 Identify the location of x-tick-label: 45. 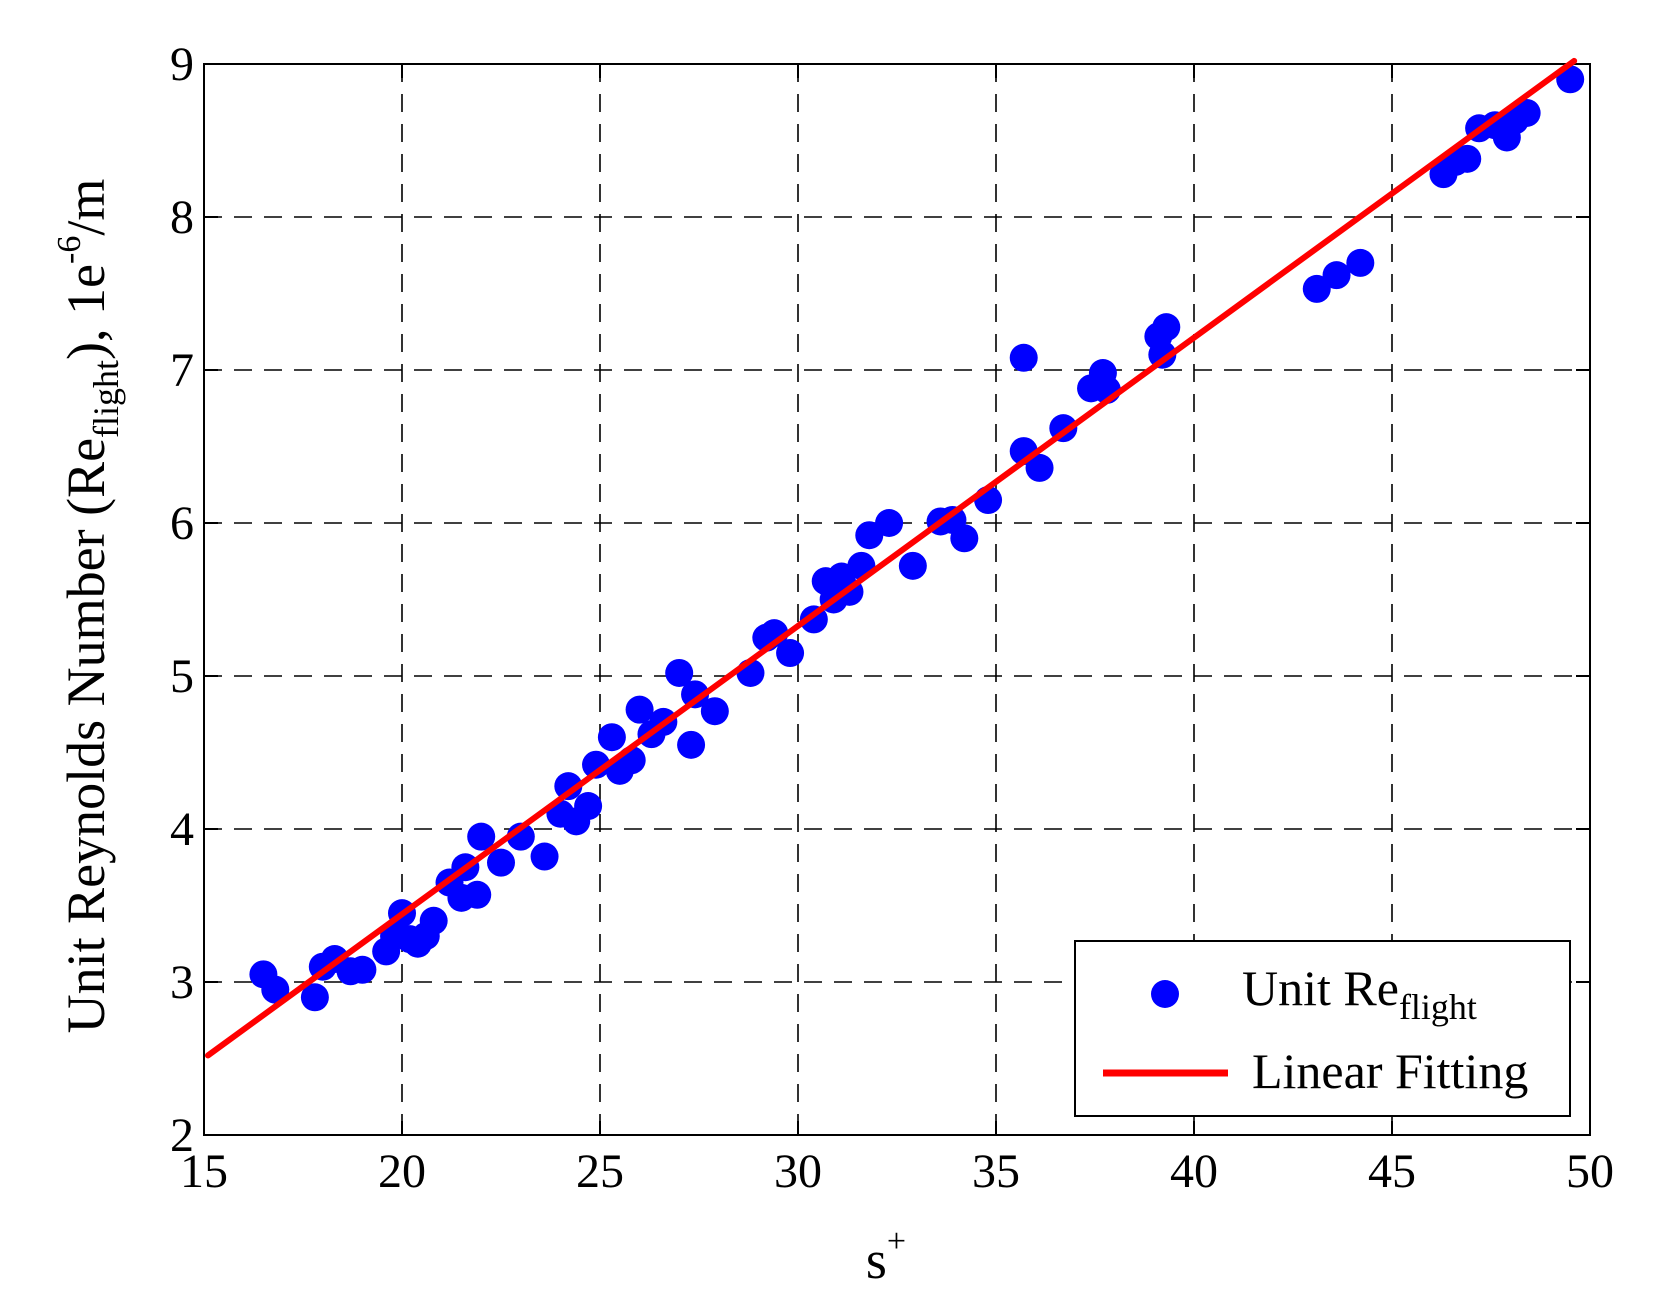
(1392, 1171).